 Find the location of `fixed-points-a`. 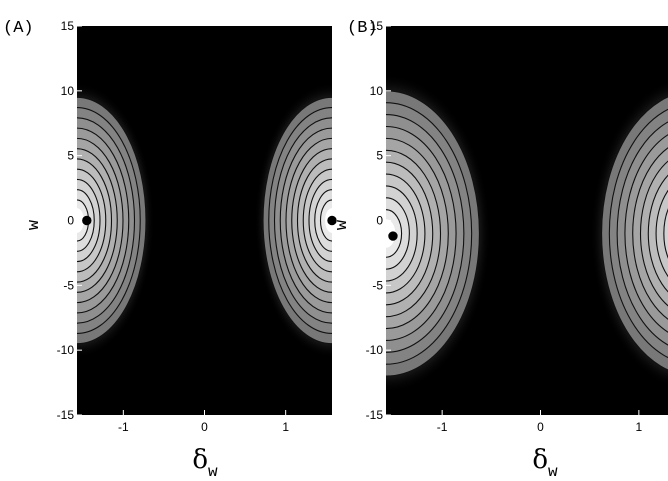

fixed-points-a is located at coordinates (209, 220).